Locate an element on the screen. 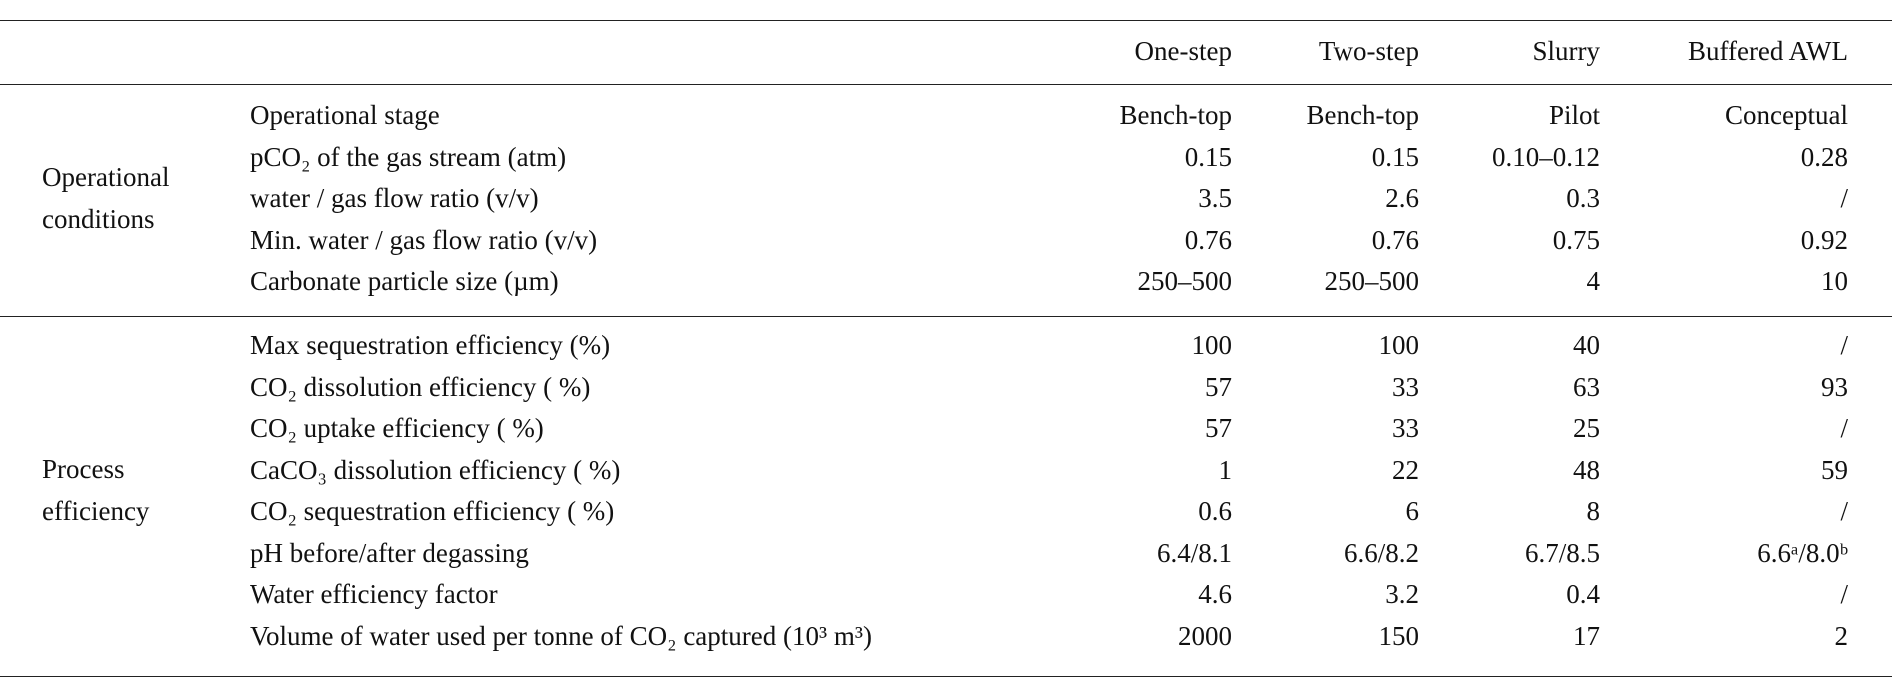  cell: 10 is located at coordinates (1834, 281).